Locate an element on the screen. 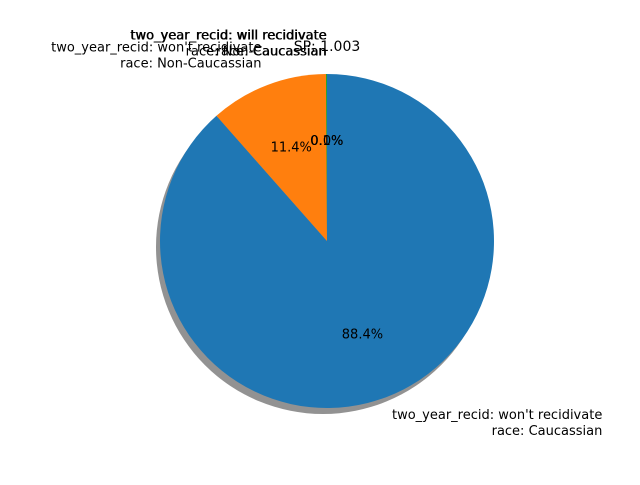 Image resolution: width=640 pixels, height=485 pixels. pie-pct-labels: 88.4% 11.4%0.1%0.0% is located at coordinates (327, 238).